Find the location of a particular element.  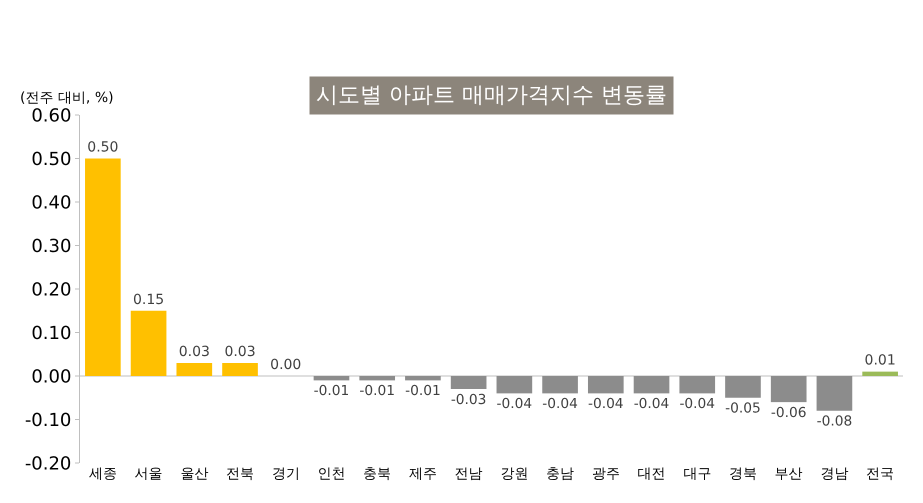

y-tick-label: -0.20 is located at coordinates (48, 463).